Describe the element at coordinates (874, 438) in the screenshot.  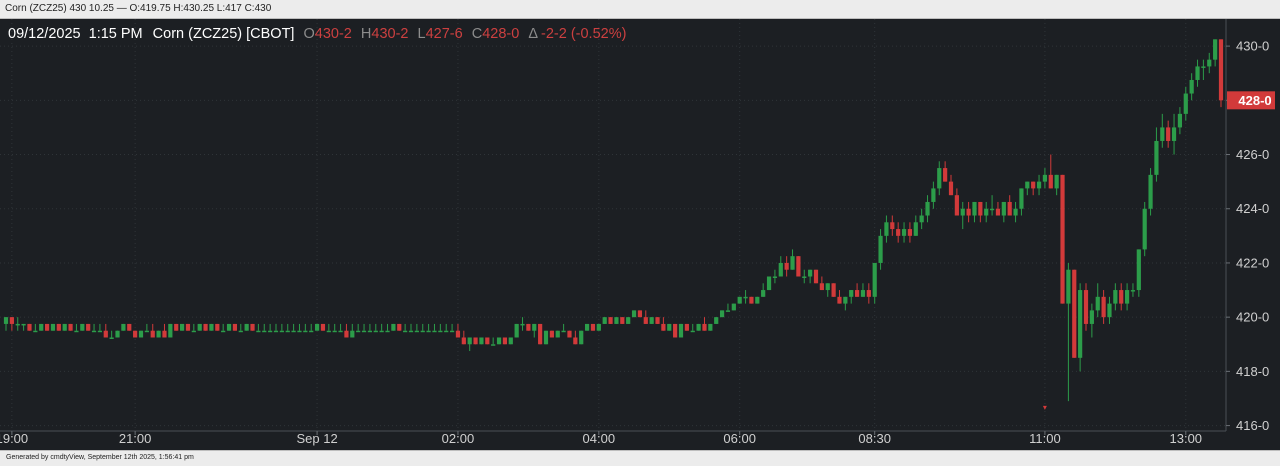
I see `time-tick-label: 08:30` at that location.